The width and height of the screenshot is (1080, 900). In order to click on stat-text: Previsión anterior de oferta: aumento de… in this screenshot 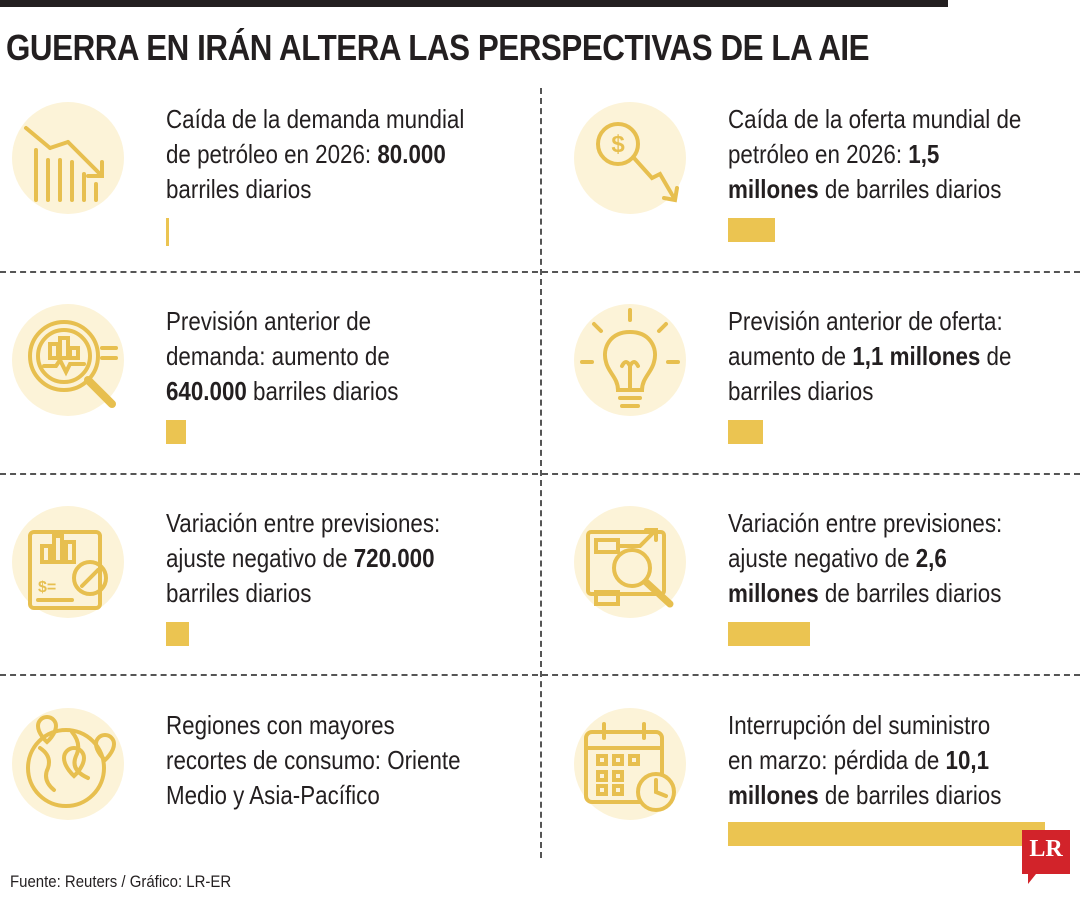, I will do `click(891, 356)`.